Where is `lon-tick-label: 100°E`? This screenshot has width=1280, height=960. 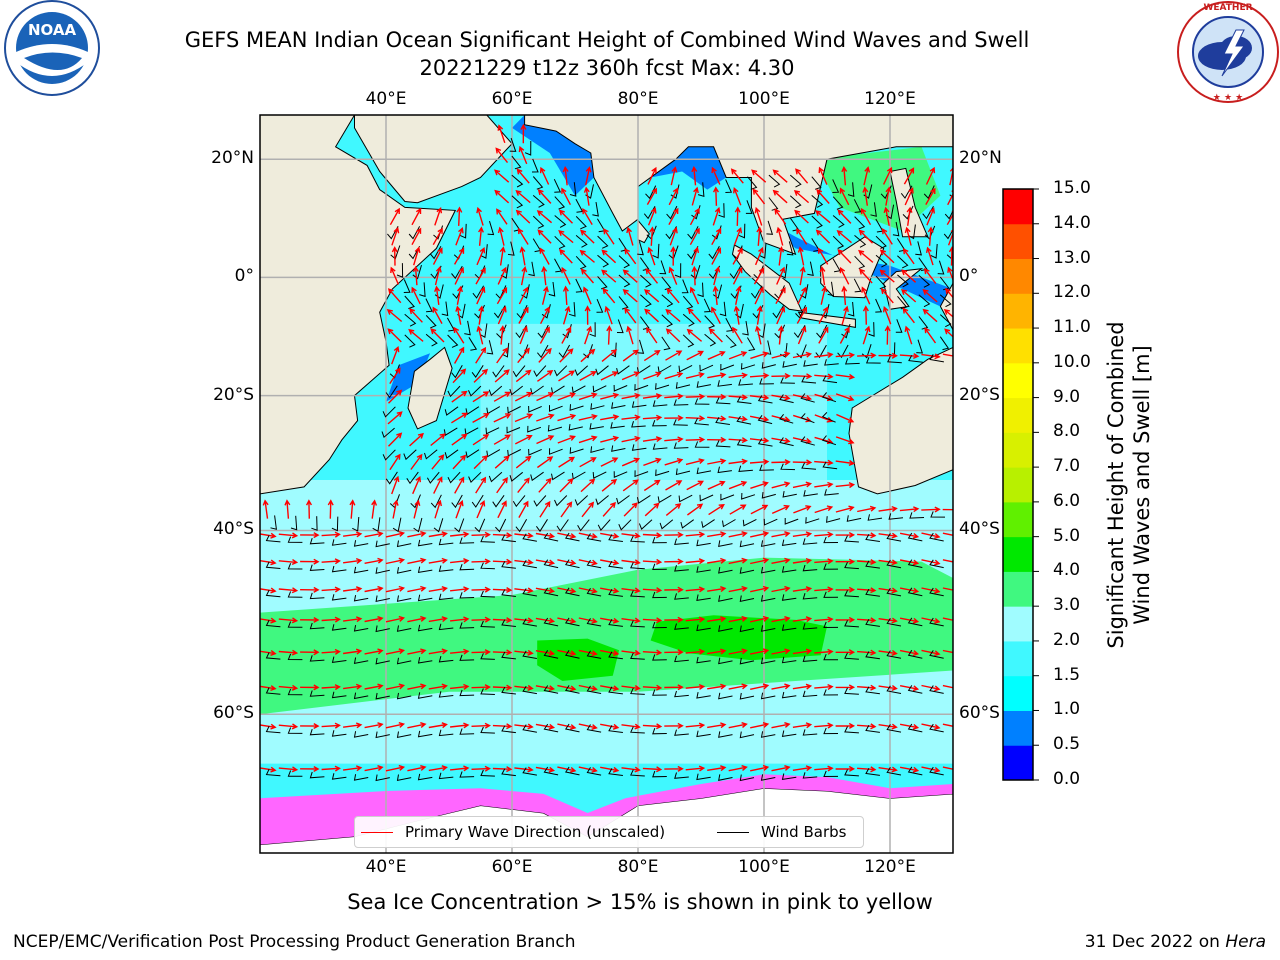 lon-tick-label: 100°E is located at coordinates (764, 99).